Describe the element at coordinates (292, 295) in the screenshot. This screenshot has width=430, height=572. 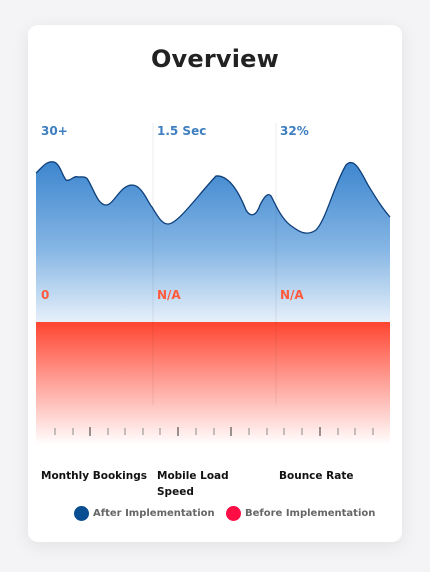
I see `bounce-rate-before-value: N/A` at that location.